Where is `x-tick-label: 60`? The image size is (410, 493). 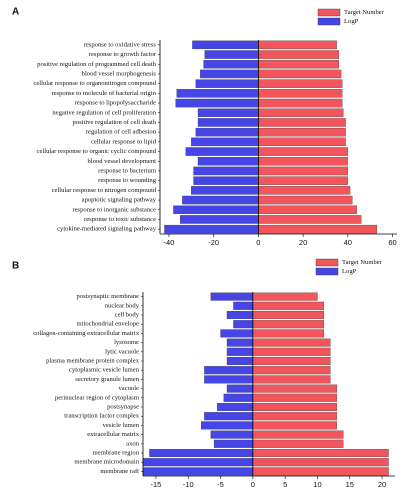
x-tick-label: 60 is located at coordinates (392, 242).